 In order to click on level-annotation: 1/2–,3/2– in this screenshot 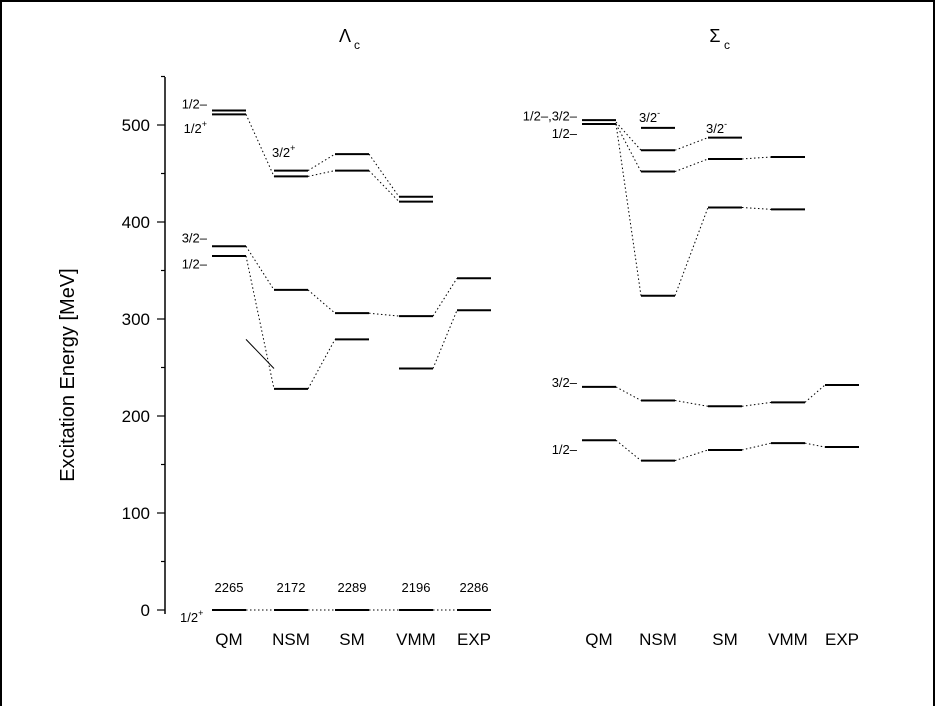, I will do `click(550, 115)`.